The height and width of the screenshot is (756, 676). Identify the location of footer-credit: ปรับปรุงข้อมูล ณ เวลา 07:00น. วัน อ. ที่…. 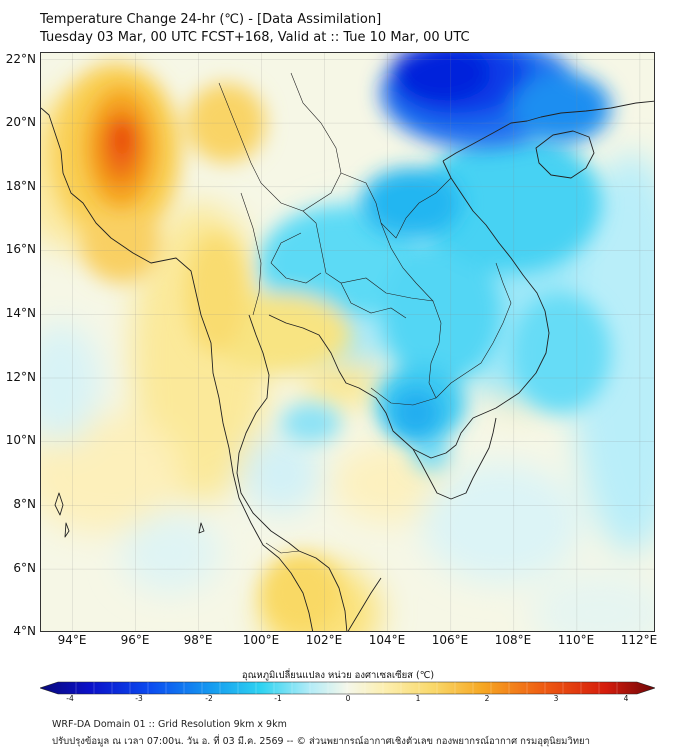
(321, 741).